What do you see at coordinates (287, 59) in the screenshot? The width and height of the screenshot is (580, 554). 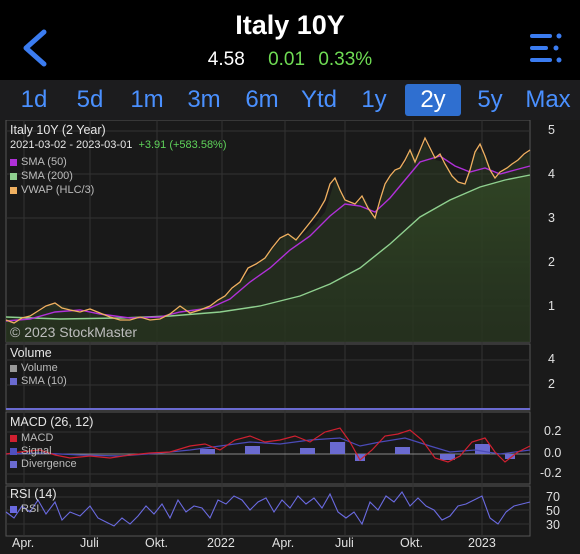 I see `change: 0.01` at bounding box center [287, 59].